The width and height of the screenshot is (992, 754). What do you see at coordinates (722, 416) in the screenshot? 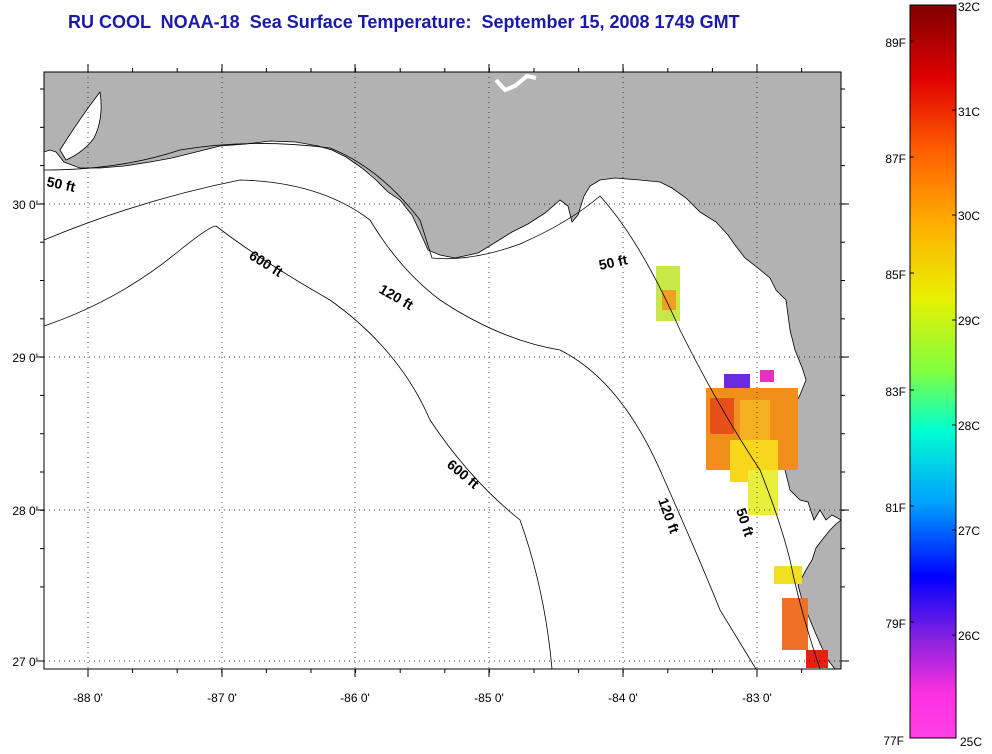
I see `sst-patch-hot` at bounding box center [722, 416].